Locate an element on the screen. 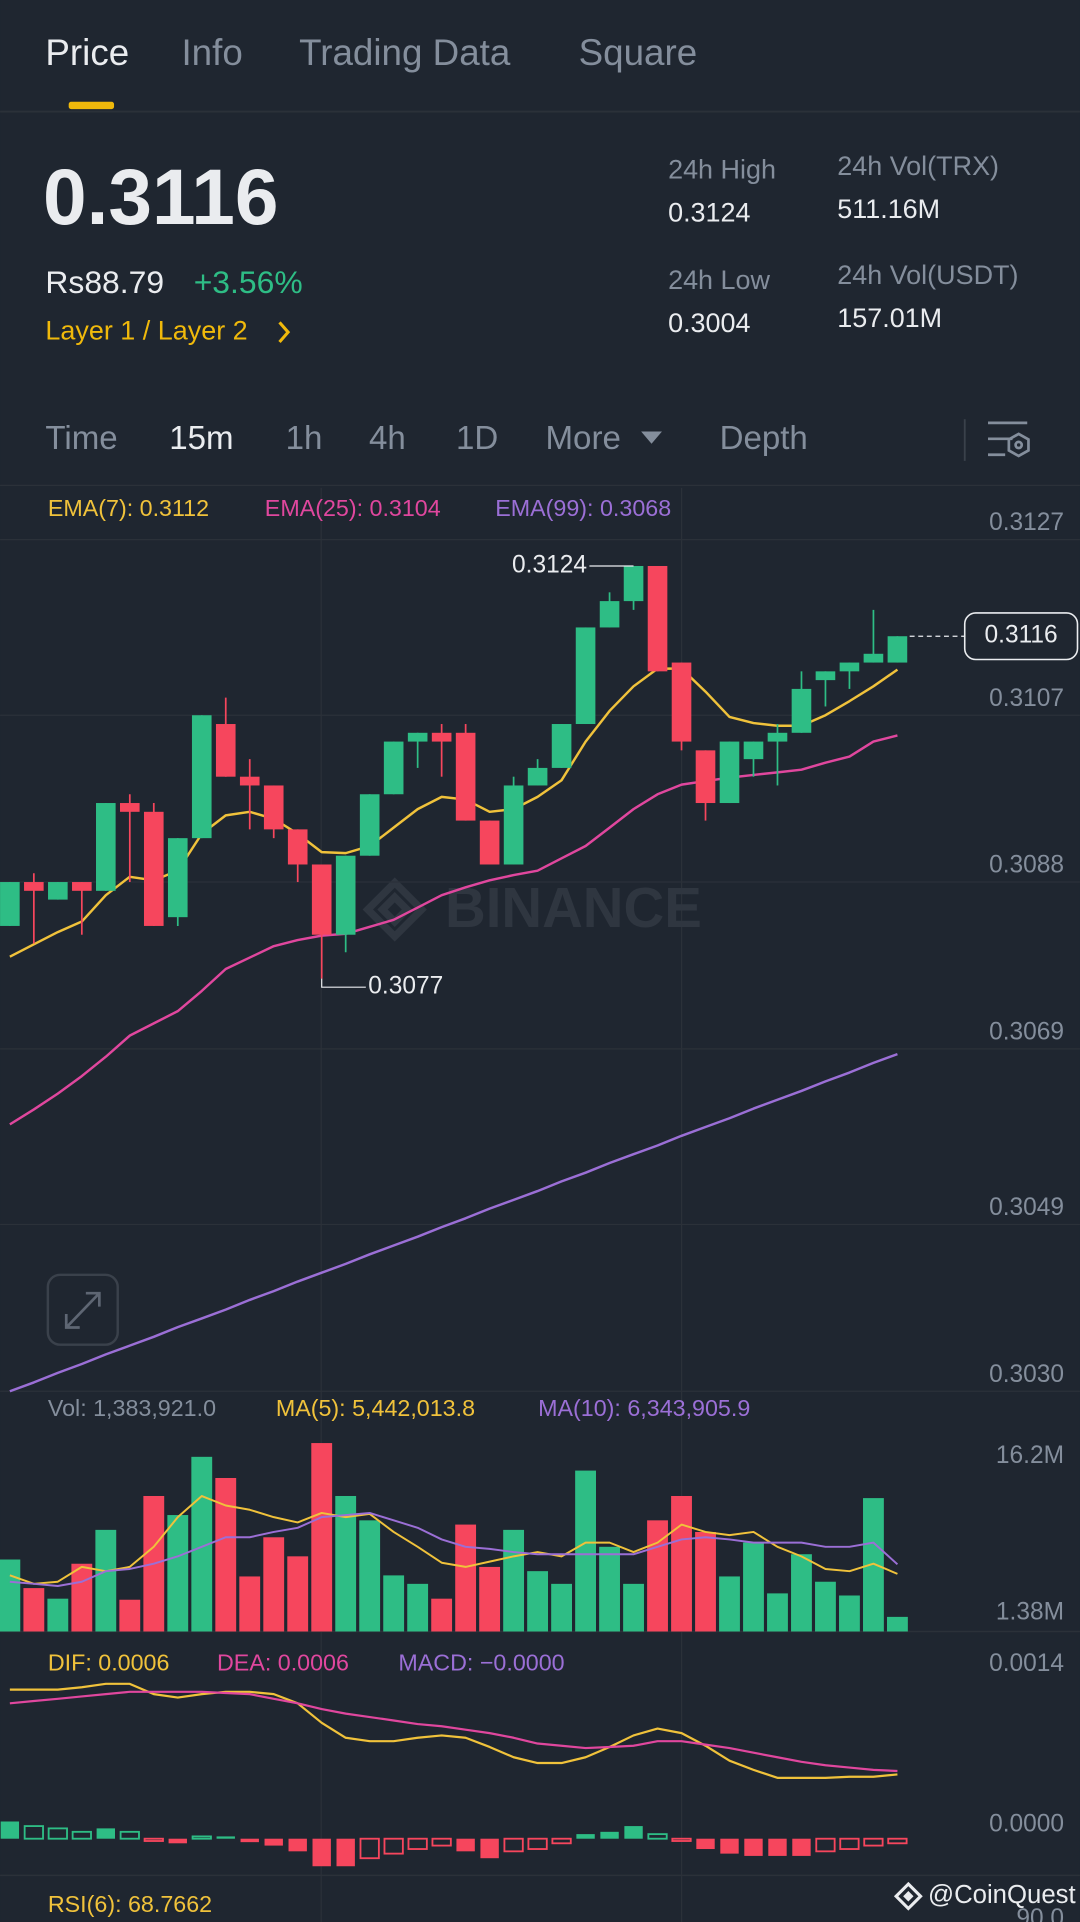 The height and width of the screenshot is (1922, 1080). stat-value: 511.16M is located at coordinates (888, 209).